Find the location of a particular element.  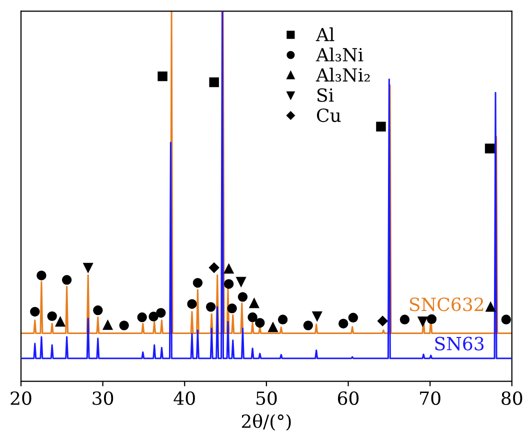

legend-label: Si is located at coordinates (325, 95).